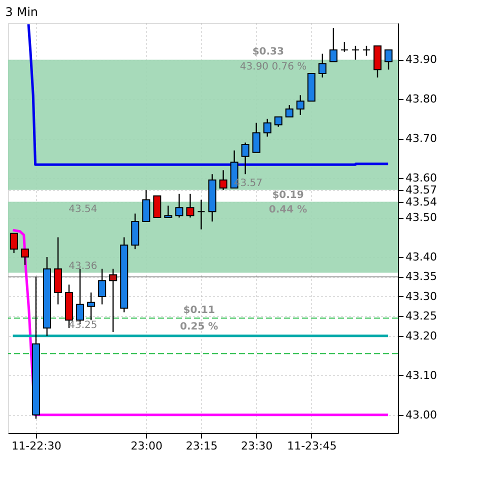 The width and height of the screenshot is (479, 486). Describe the element at coordinates (83, 266) in the screenshot. I see `annotation: 43.36` at that location.